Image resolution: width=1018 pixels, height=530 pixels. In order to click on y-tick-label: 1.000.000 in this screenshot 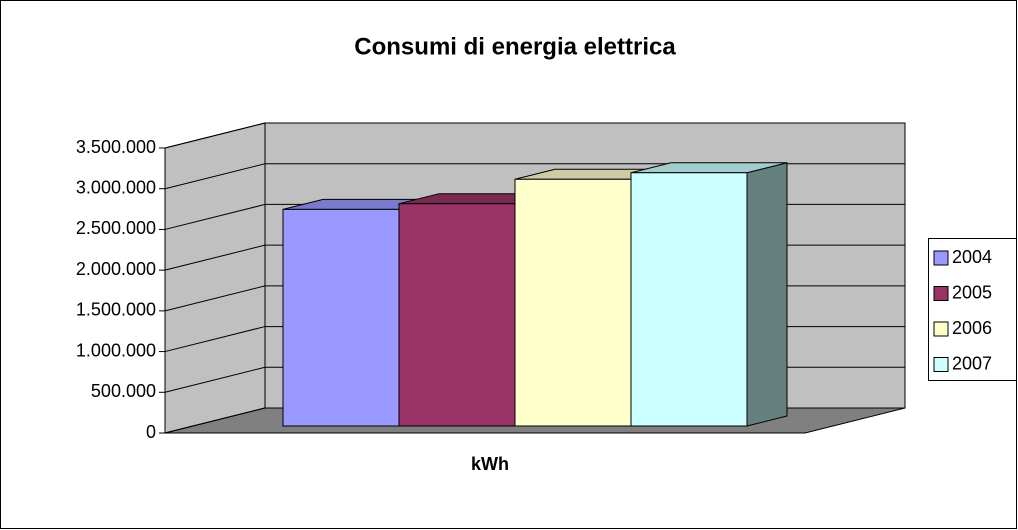, I will do `click(116, 350)`.